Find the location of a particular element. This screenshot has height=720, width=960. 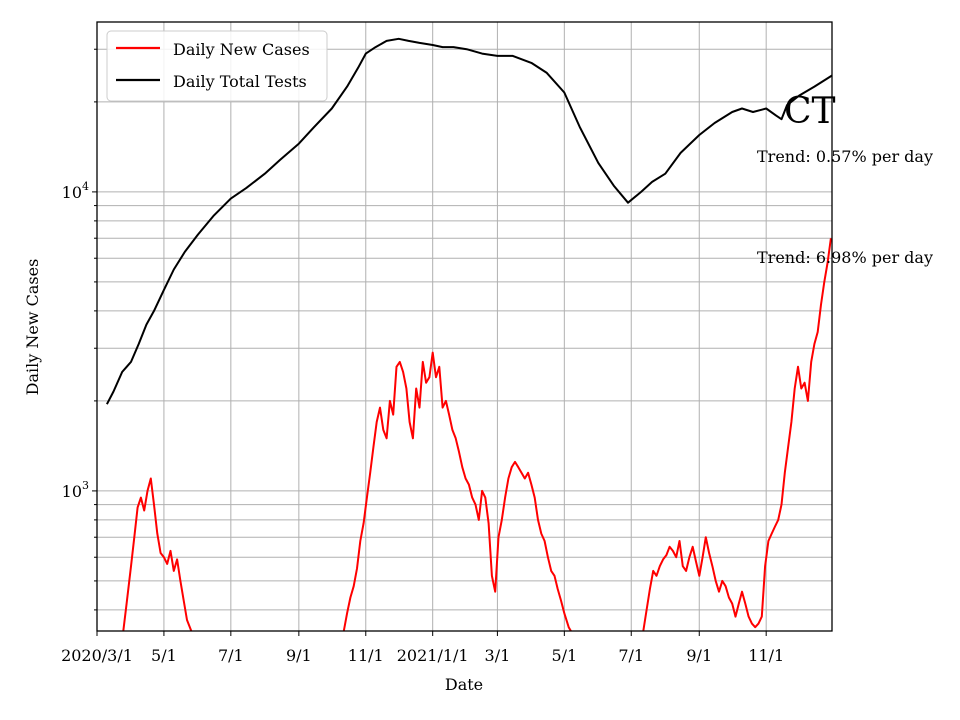

state-label: CT is located at coordinates (810, 111).